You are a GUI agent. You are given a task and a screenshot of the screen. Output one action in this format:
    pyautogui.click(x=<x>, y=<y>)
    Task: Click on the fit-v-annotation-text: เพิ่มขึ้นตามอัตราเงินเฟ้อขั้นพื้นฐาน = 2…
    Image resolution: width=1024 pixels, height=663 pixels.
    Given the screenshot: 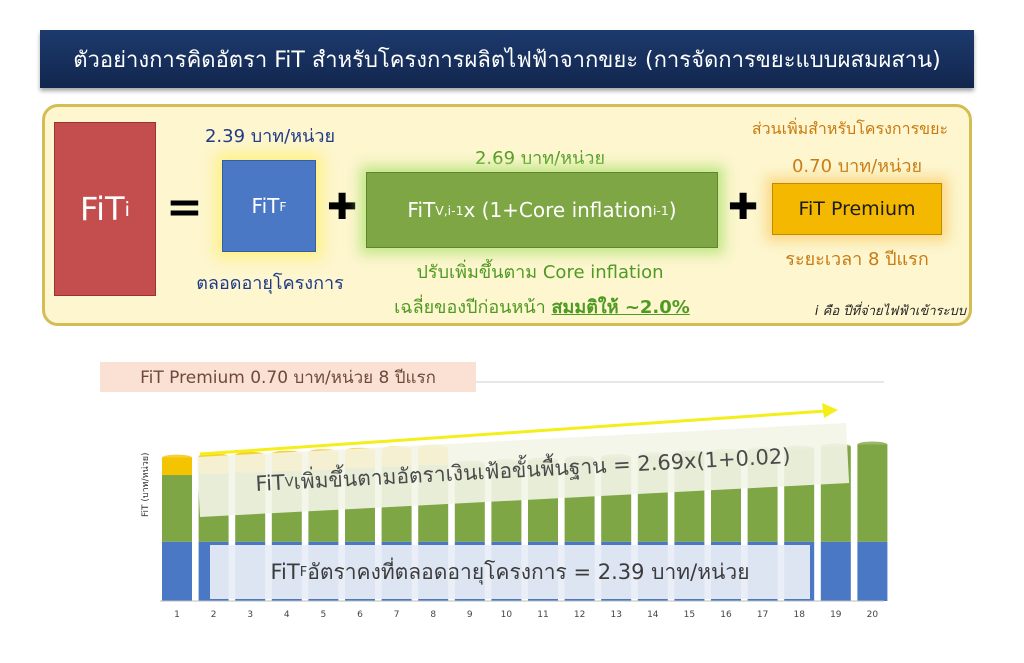 What is the action you would take?
    pyautogui.click(x=542, y=468)
    